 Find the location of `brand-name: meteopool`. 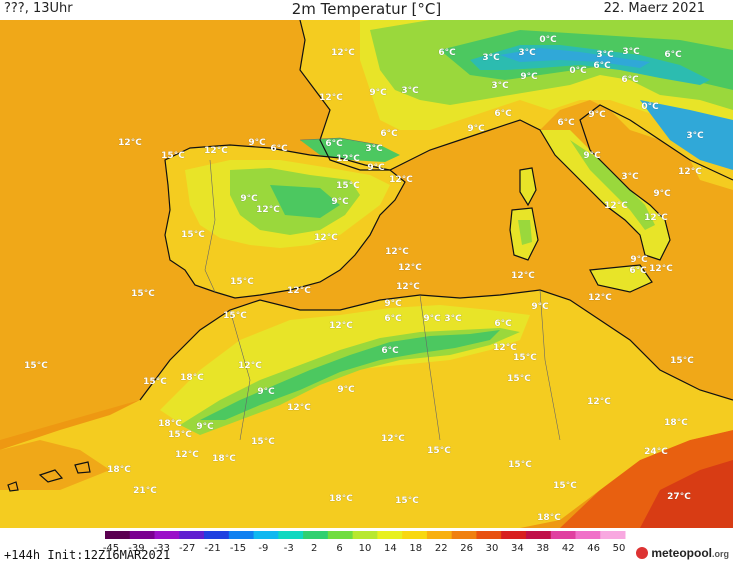

brand-name: meteopool is located at coordinates (681, 553).